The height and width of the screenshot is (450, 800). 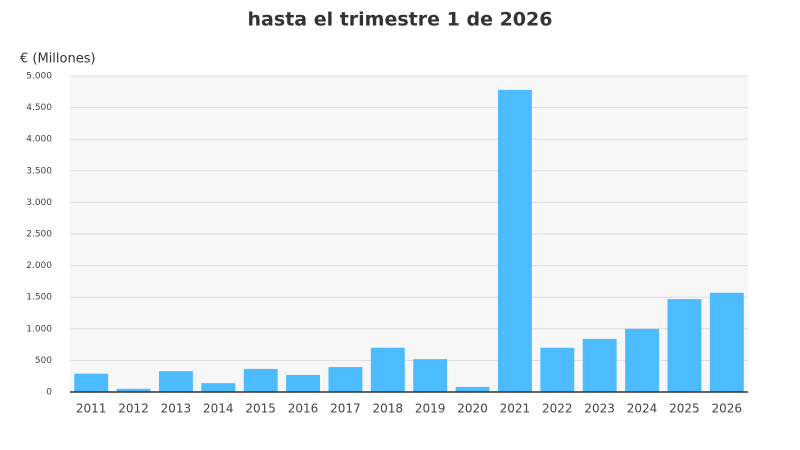 I want to click on y-tick-label: 1.000, so click(x=39, y=329).